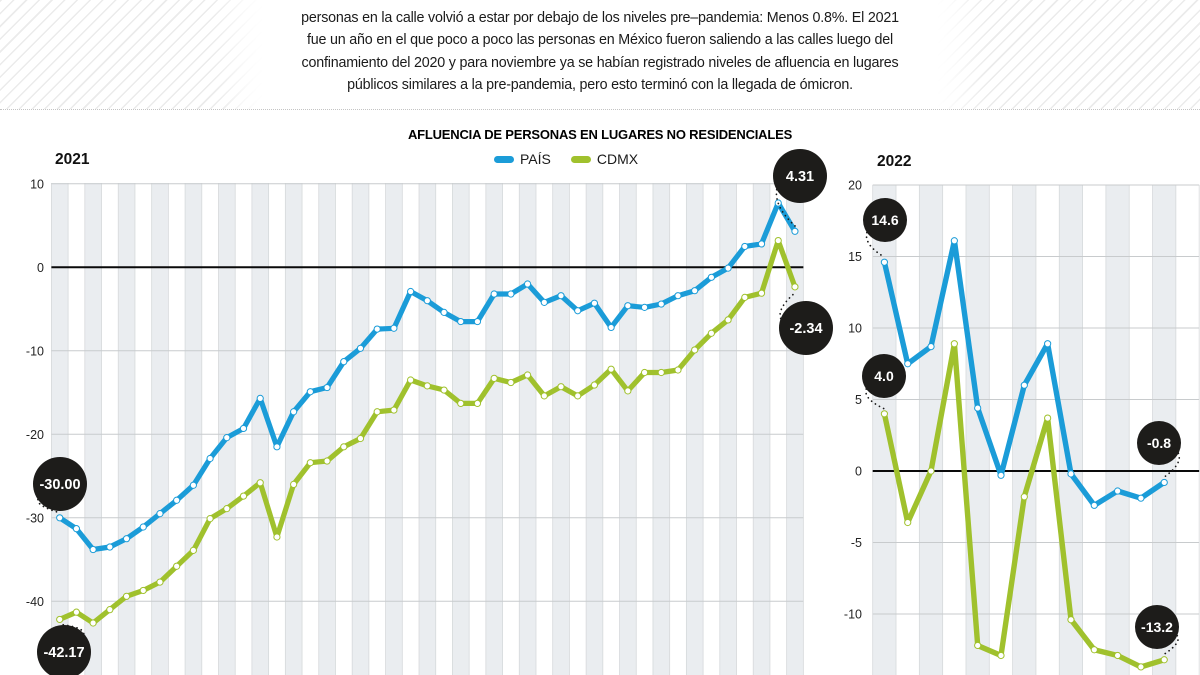 This screenshot has height=675, width=1200. Describe the element at coordinates (35, 602) in the screenshot. I see `y-tick-label: -40` at that location.